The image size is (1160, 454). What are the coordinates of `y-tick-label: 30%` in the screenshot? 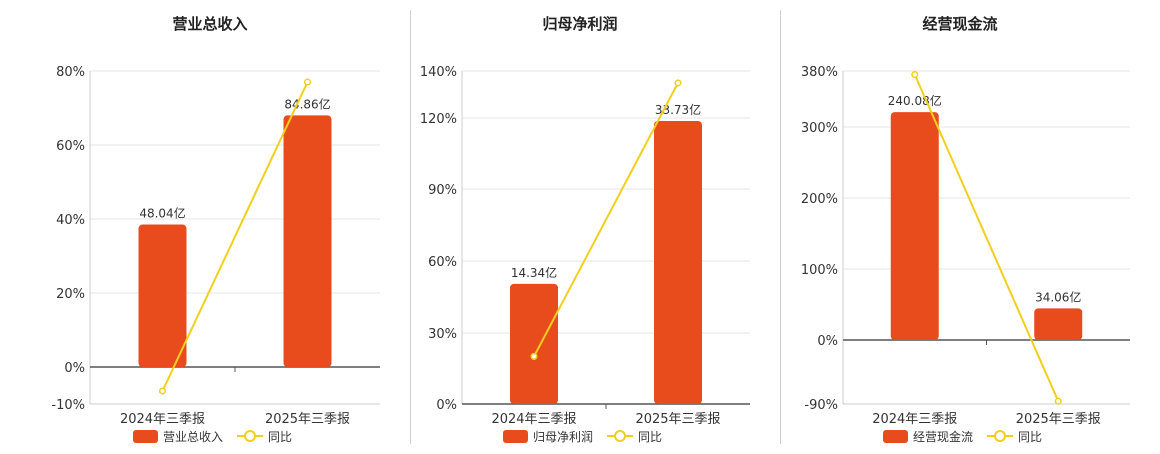 It's located at (442, 334).